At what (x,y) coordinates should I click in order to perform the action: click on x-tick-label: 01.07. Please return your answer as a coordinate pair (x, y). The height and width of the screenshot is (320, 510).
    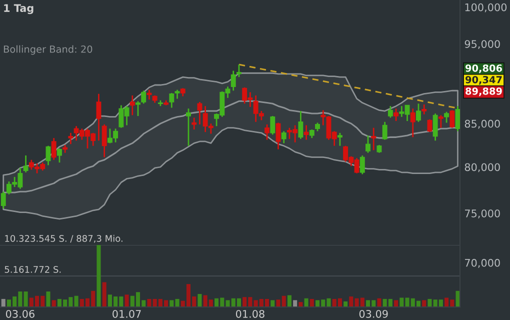
    Looking at the image, I should click on (126, 314).